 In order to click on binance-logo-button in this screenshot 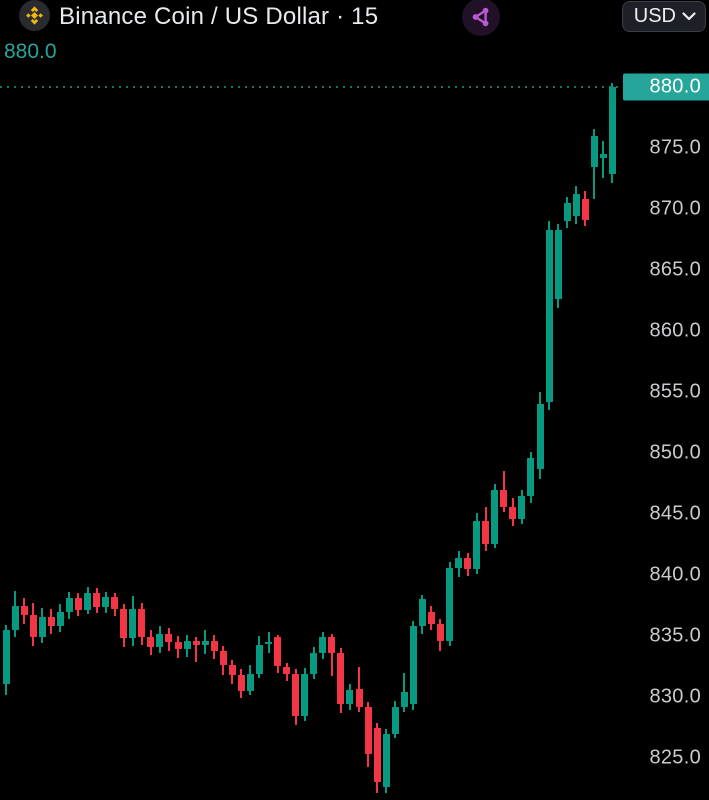, I will do `click(34, 15)`.